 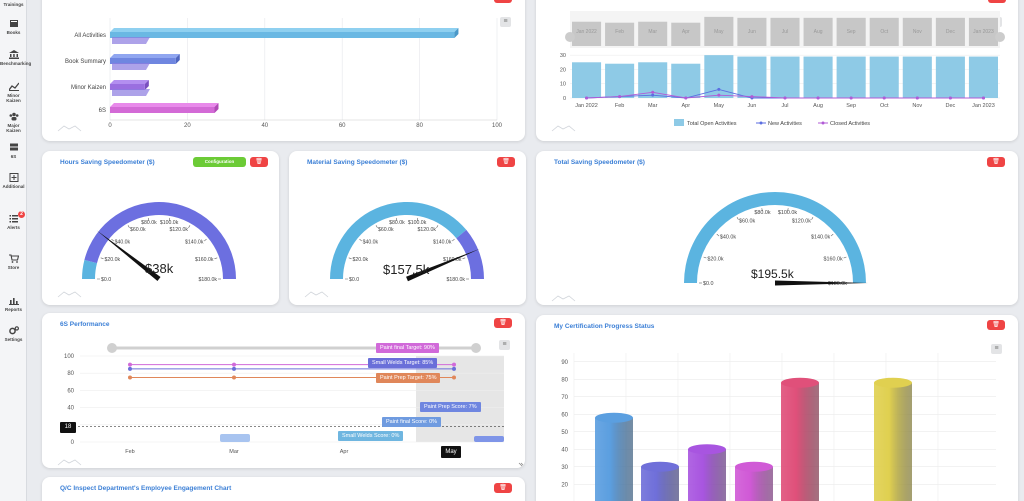 I want to click on sidebar-item-settings: Settings, so click(x=13, y=334).